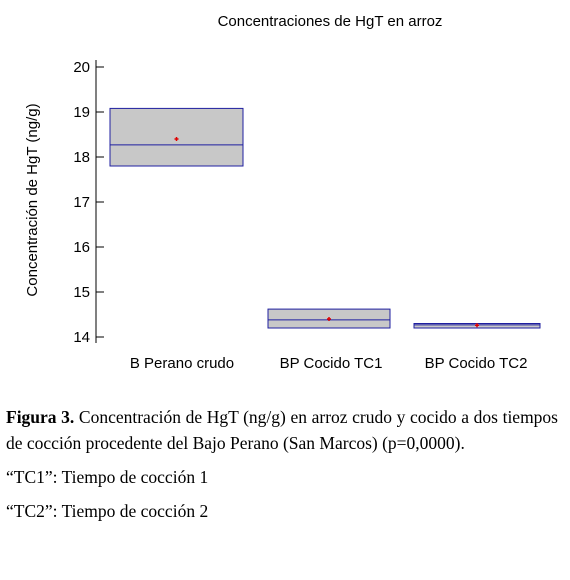  I want to click on chart-title: Concentraciones de HgT en arroz, so click(330, 21).